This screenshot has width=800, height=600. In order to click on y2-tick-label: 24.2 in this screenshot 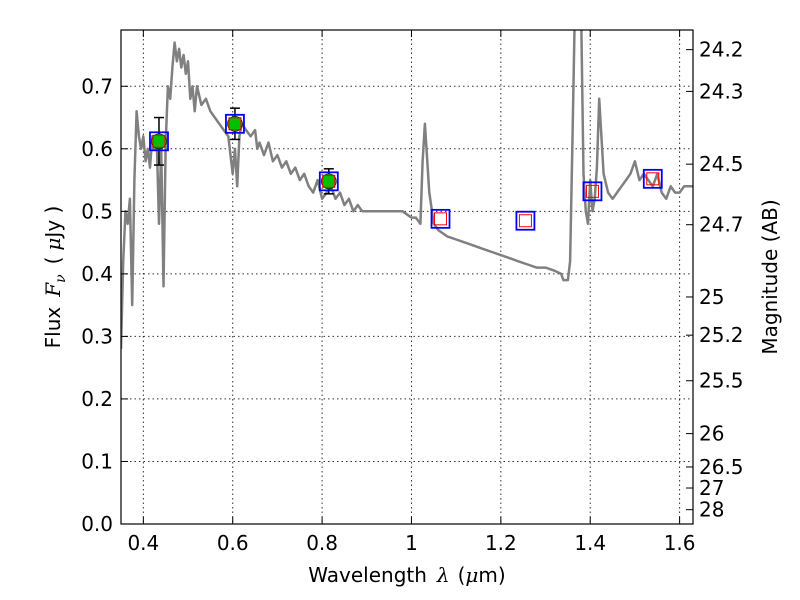, I will do `click(721, 50)`.